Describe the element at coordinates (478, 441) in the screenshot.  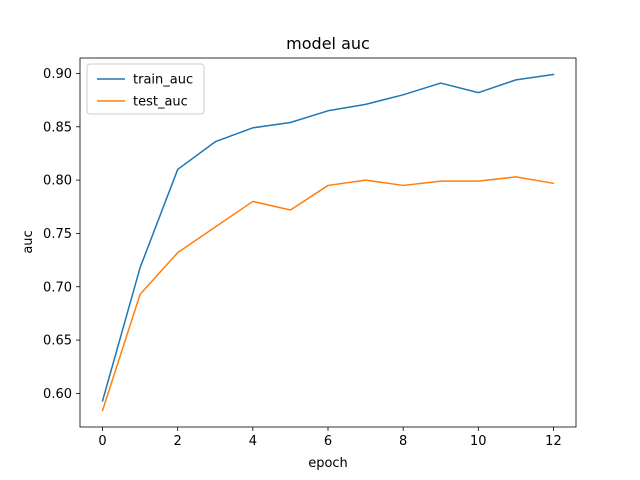
I see `x-tick-label: 10` at that location.